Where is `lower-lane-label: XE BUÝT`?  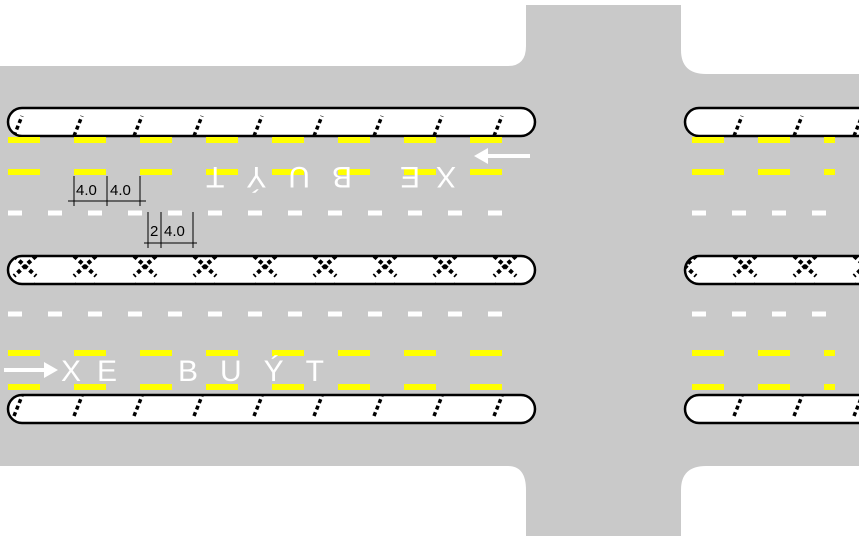
lower-lane-label: XE BUÝT is located at coordinates (175, 371).